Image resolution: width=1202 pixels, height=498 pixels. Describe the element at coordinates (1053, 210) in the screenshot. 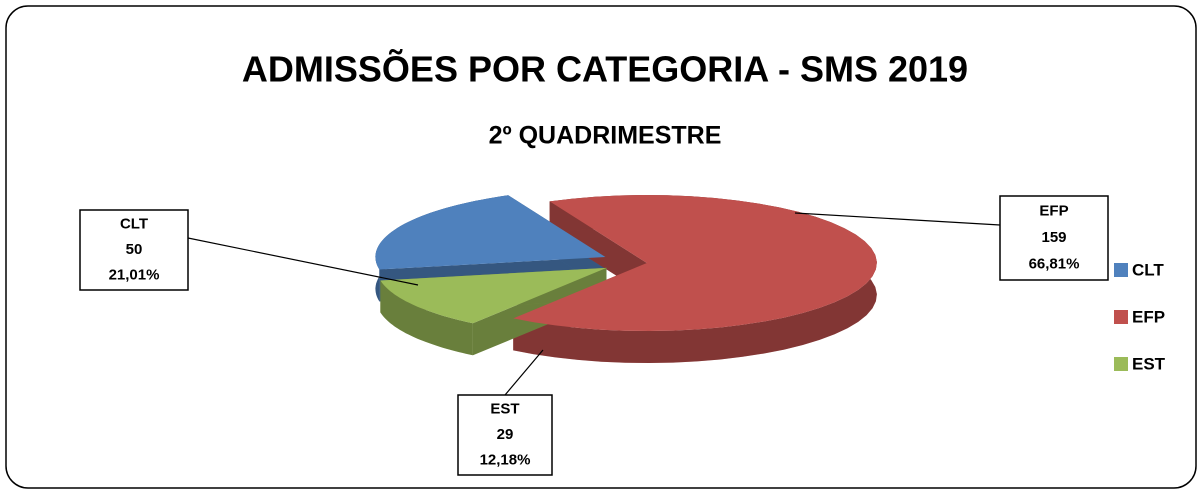

I see `label-category: EFP` at that location.